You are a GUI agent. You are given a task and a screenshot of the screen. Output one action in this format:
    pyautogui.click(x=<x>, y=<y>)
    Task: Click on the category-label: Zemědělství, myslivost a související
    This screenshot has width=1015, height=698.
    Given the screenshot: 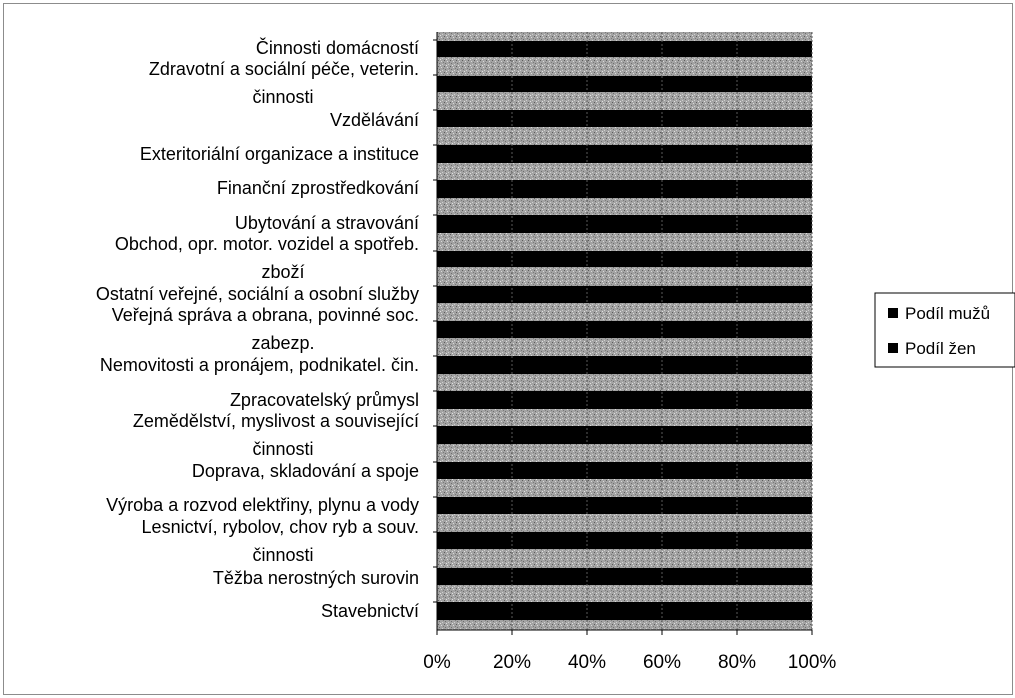 What is the action you would take?
    pyautogui.click(x=276, y=421)
    